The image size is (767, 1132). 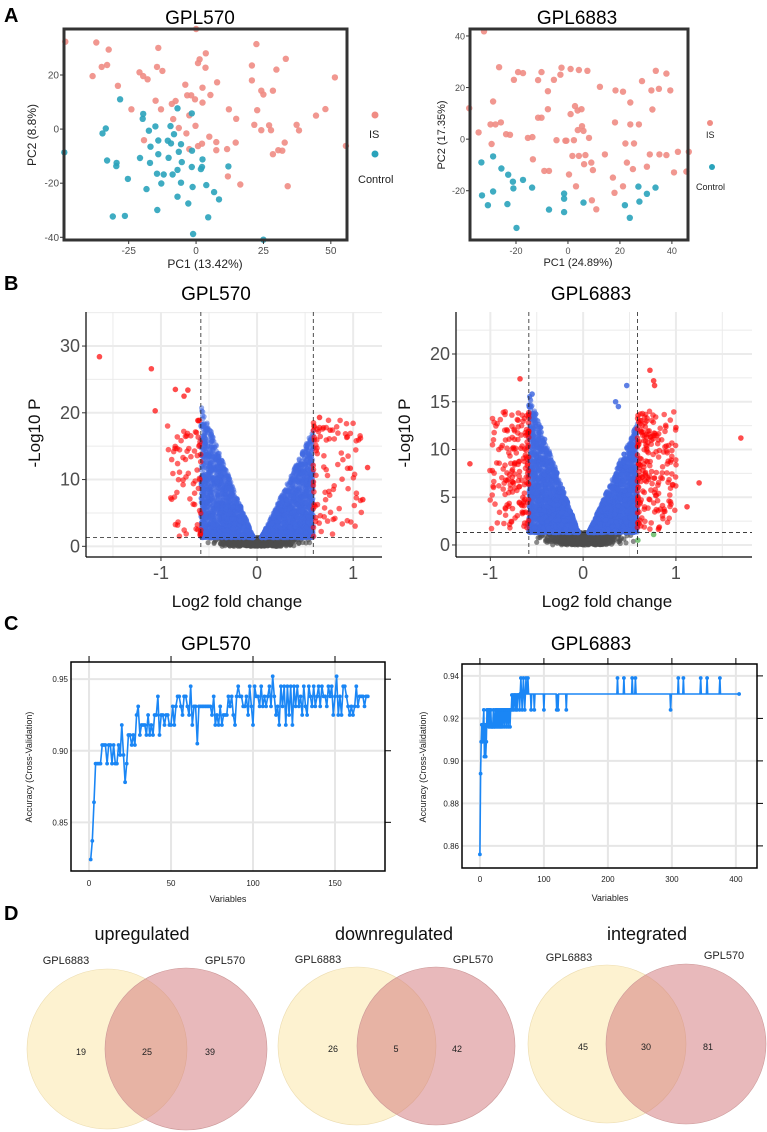 What do you see at coordinates (515, 251) in the screenshot?
I see `x-tick-label: -20` at bounding box center [515, 251].